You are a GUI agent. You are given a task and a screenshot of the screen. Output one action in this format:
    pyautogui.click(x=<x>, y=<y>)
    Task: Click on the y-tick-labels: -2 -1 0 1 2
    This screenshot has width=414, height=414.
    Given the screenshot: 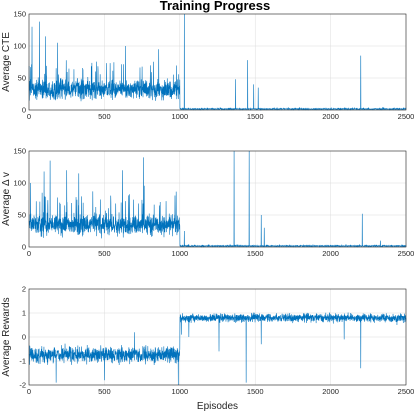 What is the action you would take?
    pyautogui.click(x=22, y=337)
    